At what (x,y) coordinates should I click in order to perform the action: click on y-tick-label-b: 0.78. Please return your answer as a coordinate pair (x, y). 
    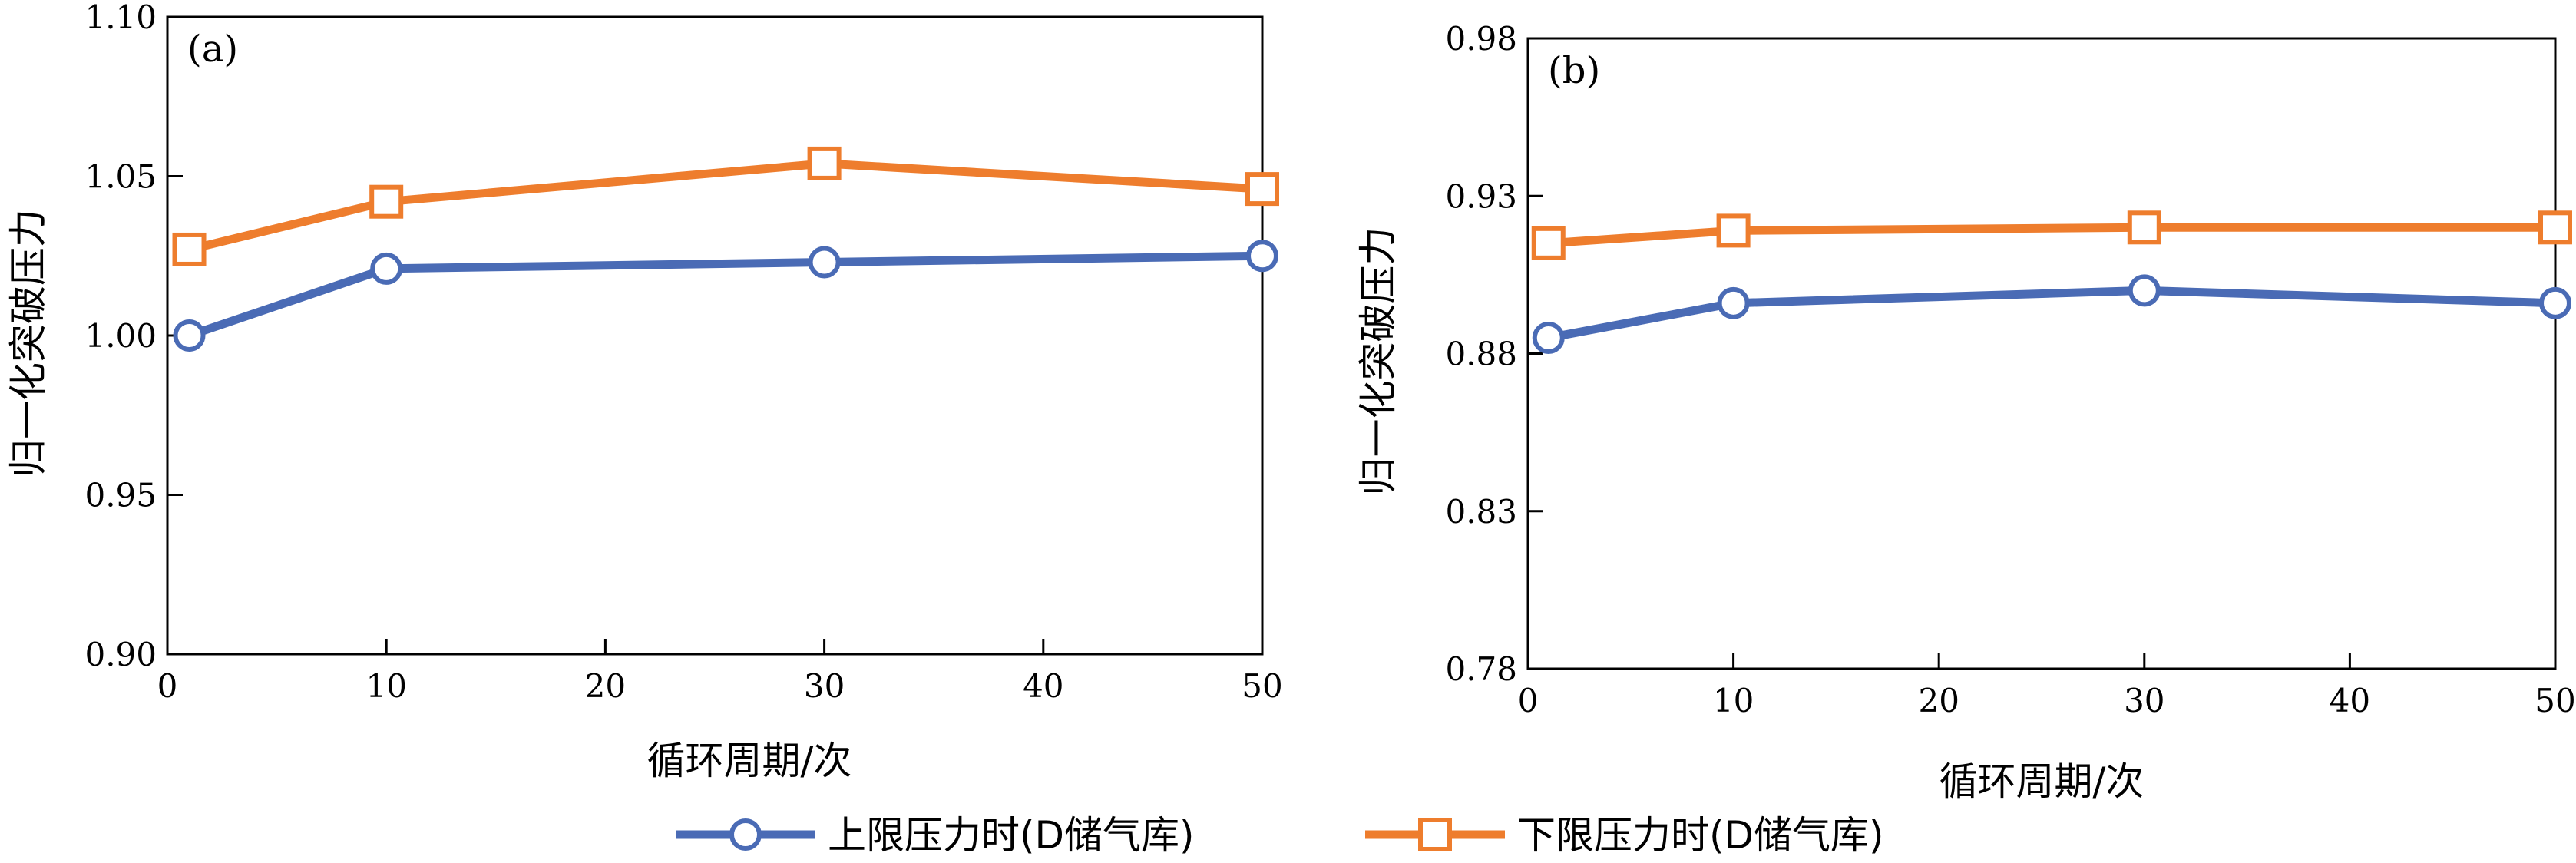
    Looking at the image, I should click on (1481, 669).